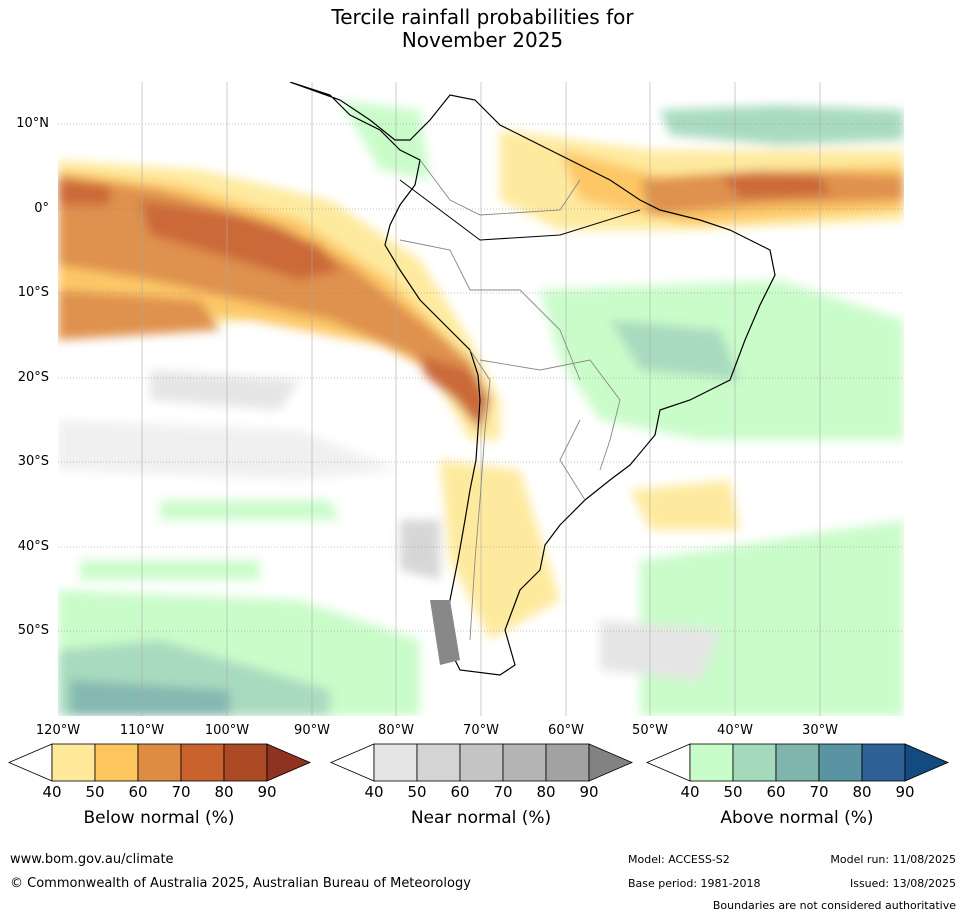 The width and height of the screenshot is (965, 919). I want to click on lon-label-50w: 50°W, so click(650, 730).